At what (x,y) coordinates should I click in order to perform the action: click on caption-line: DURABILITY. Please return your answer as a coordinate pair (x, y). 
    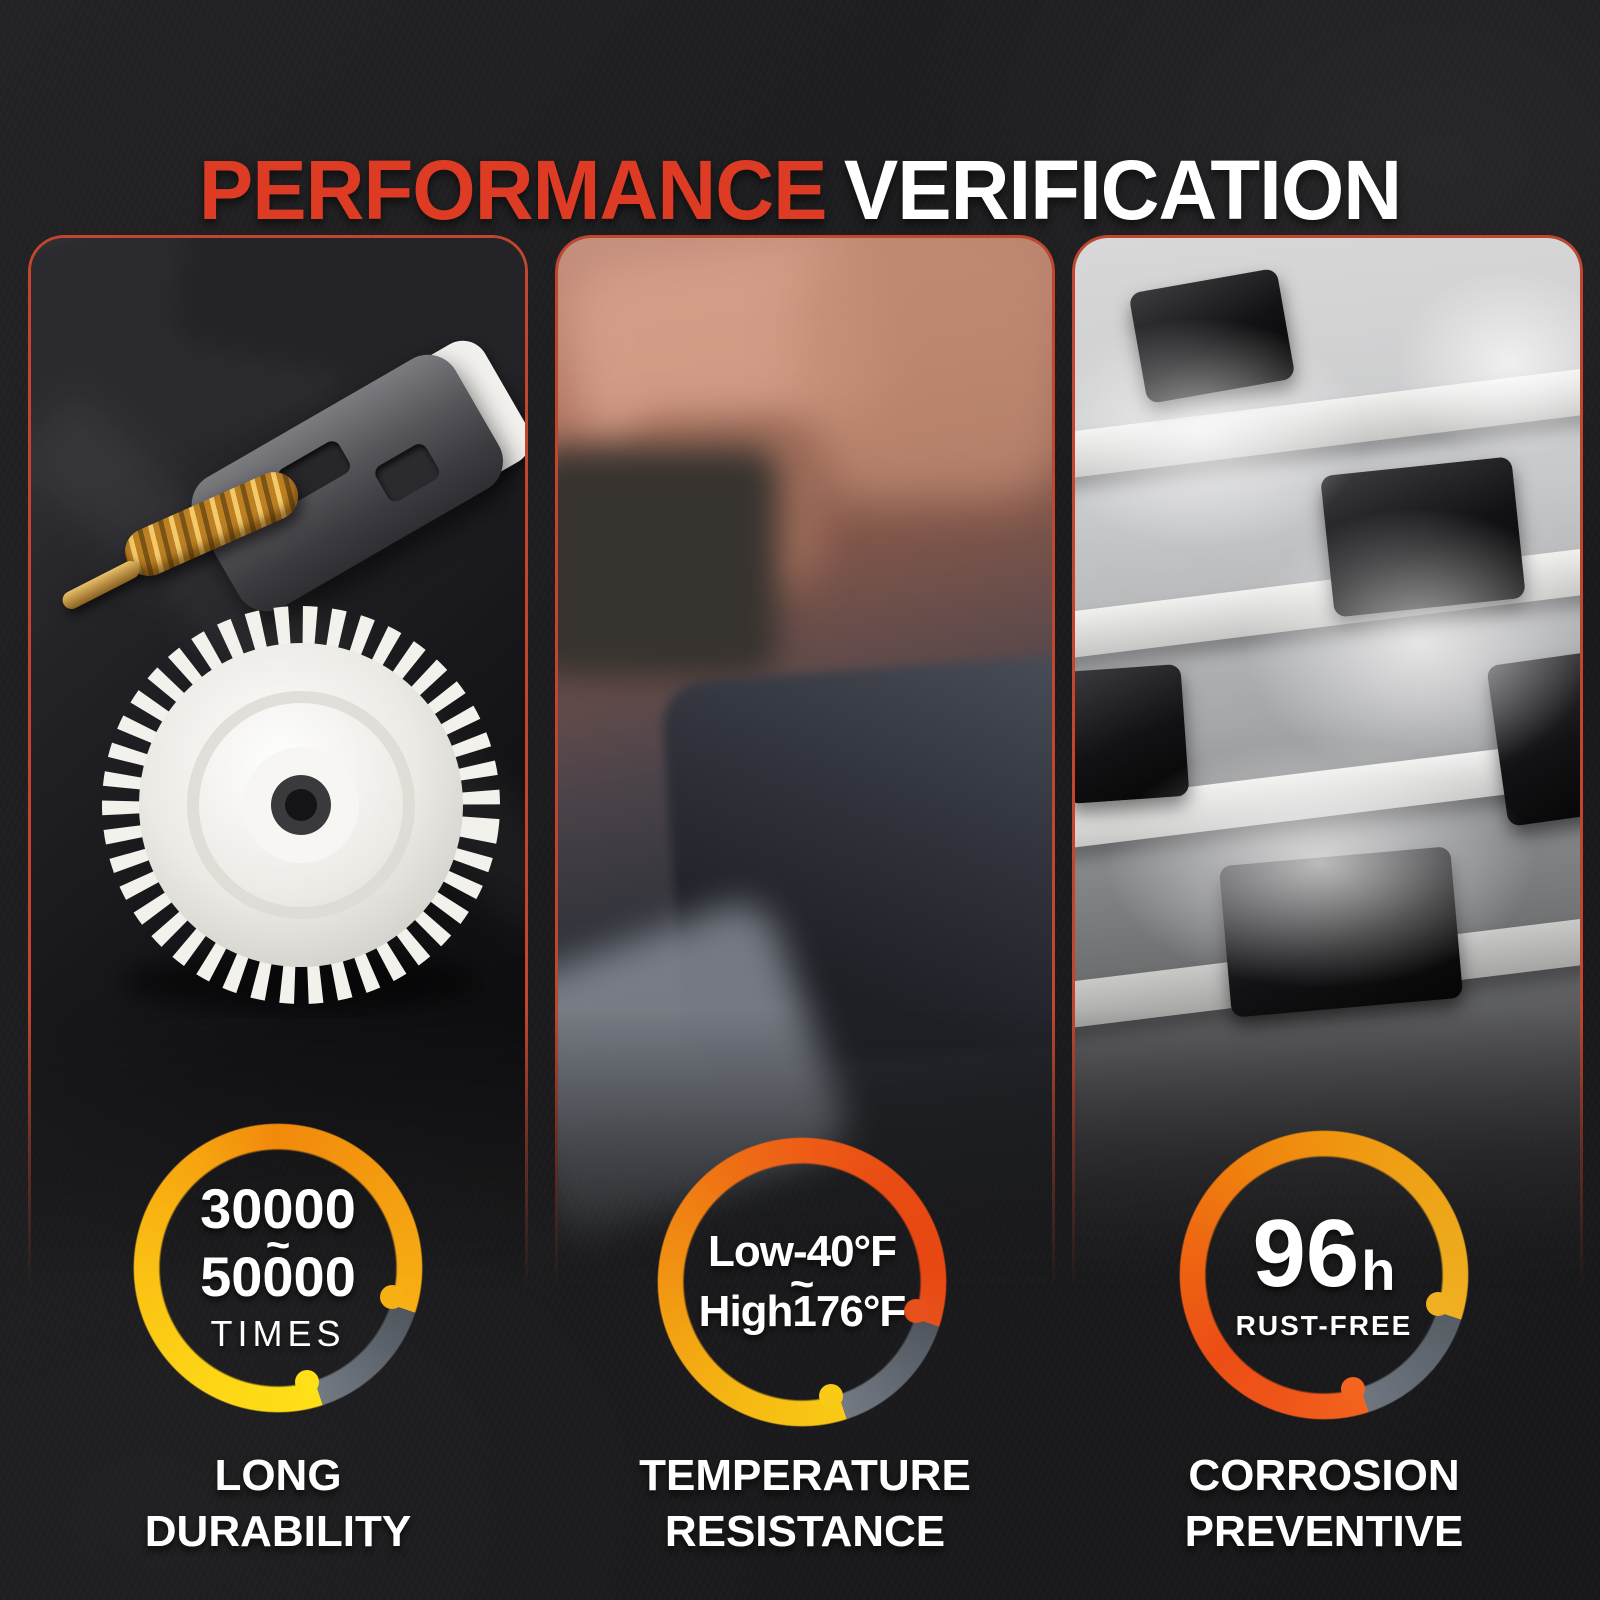
    Looking at the image, I should click on (278, 1531).